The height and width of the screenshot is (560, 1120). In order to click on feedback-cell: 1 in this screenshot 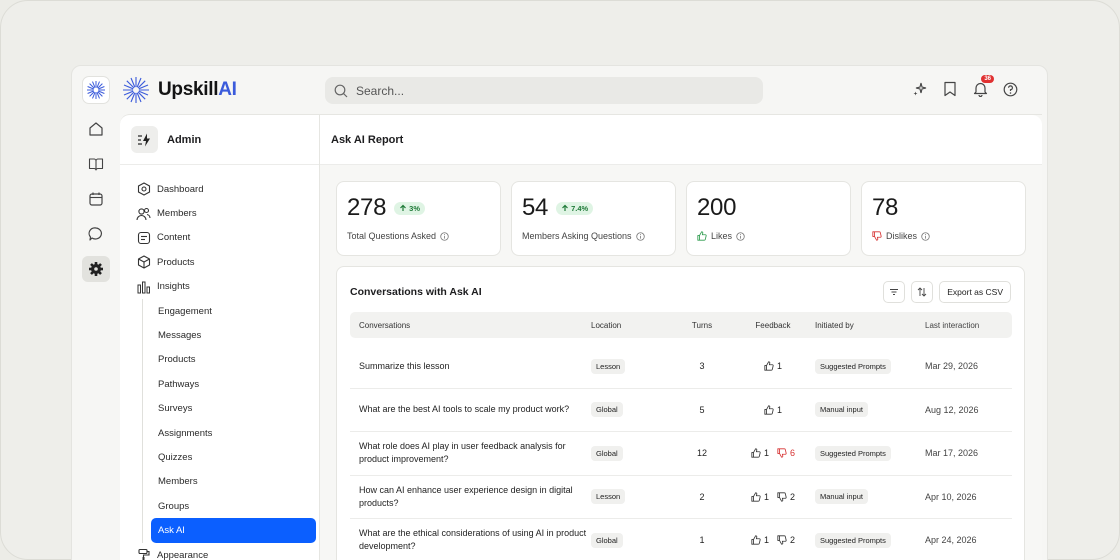, I will do `click(773, 366)`.